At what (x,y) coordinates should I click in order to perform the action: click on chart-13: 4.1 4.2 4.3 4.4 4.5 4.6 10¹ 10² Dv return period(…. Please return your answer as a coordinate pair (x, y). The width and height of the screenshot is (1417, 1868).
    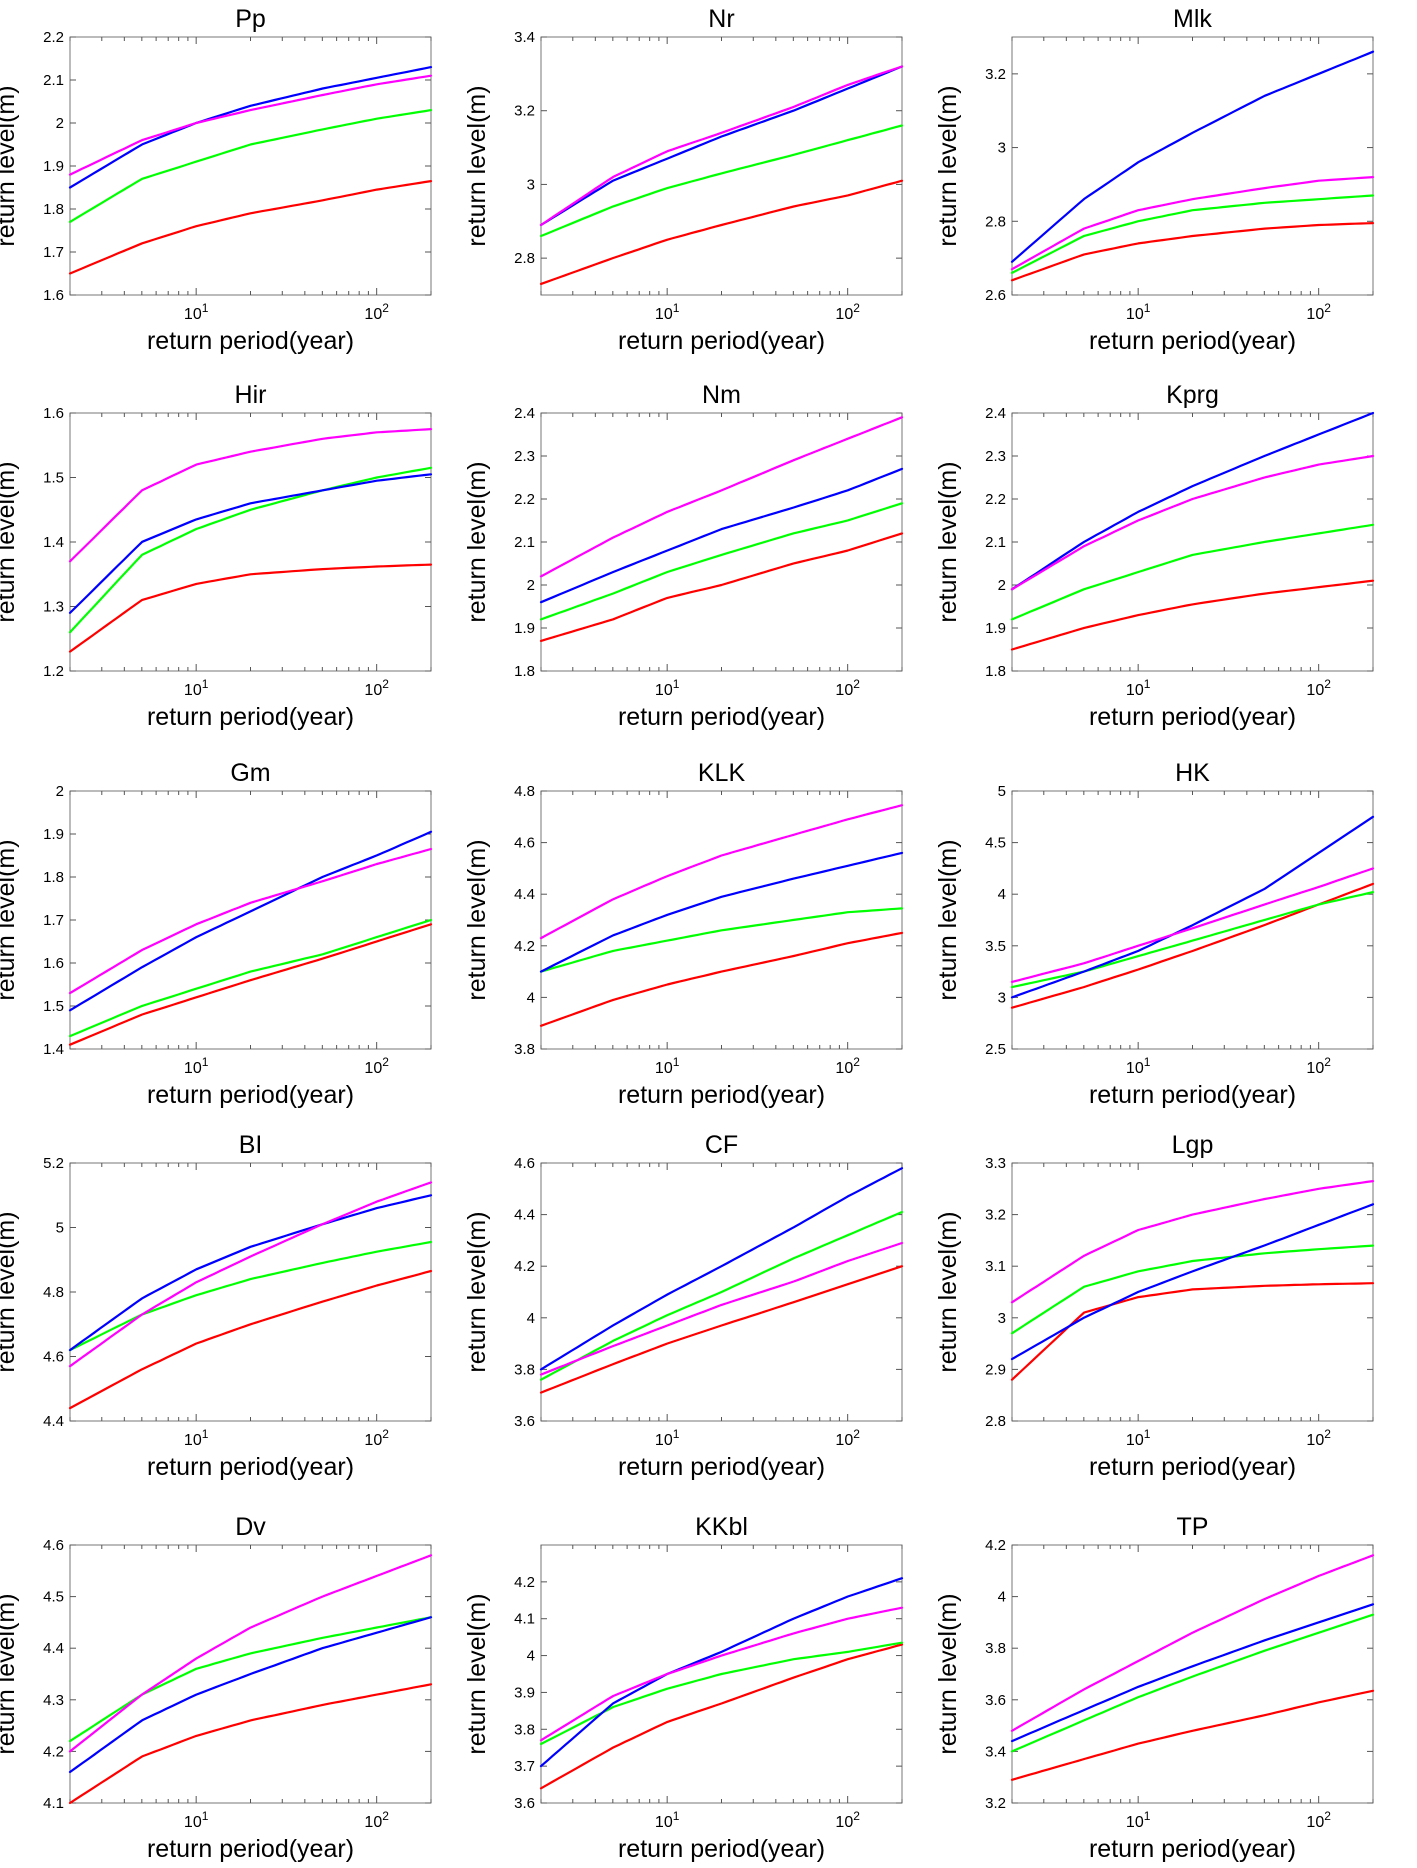
    Looking at the image, I should click on (216, 1688).